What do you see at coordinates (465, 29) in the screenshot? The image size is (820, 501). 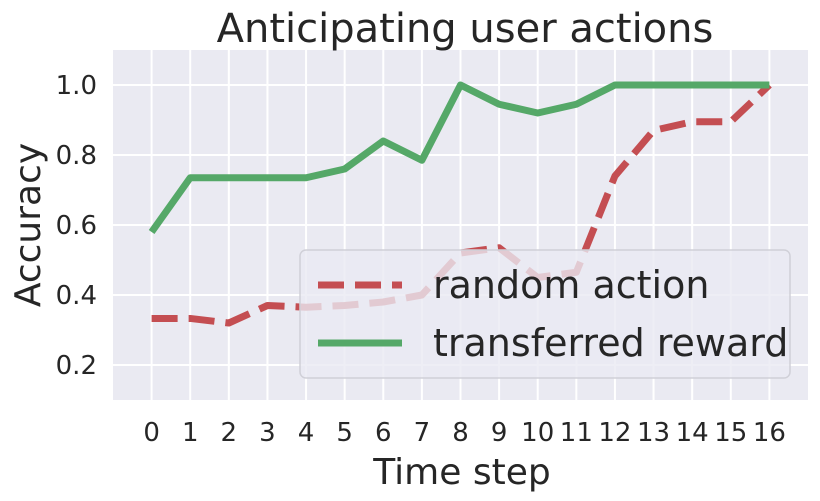 I see `chart-title: Anticipating user actions` at bounding box center [465, 29].